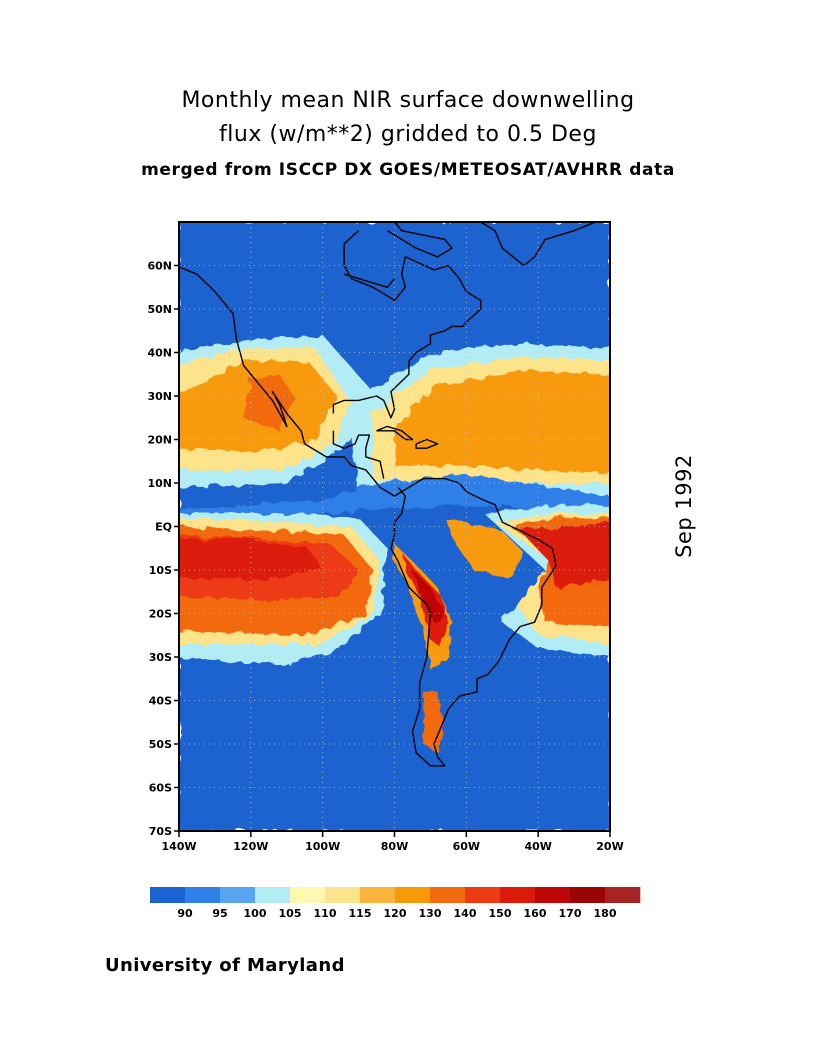  Describe the element at coordinates (408, 100) in the screenshot. I see `chart-title: Monthly mean NIR surface downwelling` at that location.